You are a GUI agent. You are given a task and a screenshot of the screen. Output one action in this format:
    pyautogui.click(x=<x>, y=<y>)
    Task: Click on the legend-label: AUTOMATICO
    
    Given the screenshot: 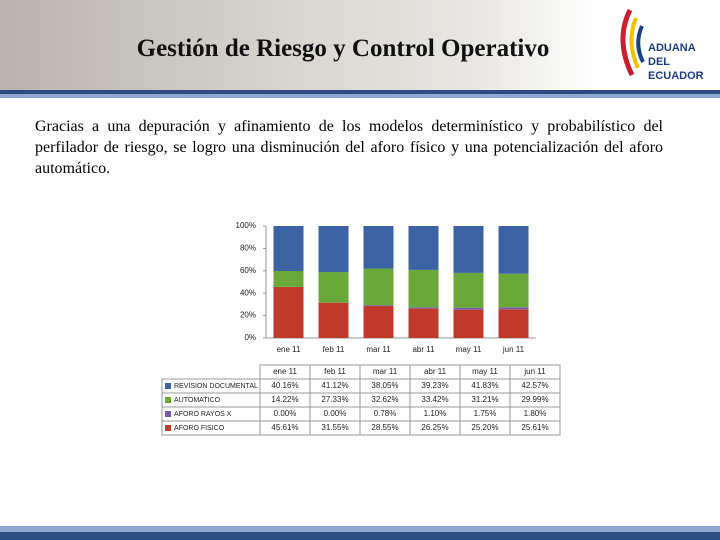 What is the action you would take?
    pyautogui.click(x=197, y=400)
    